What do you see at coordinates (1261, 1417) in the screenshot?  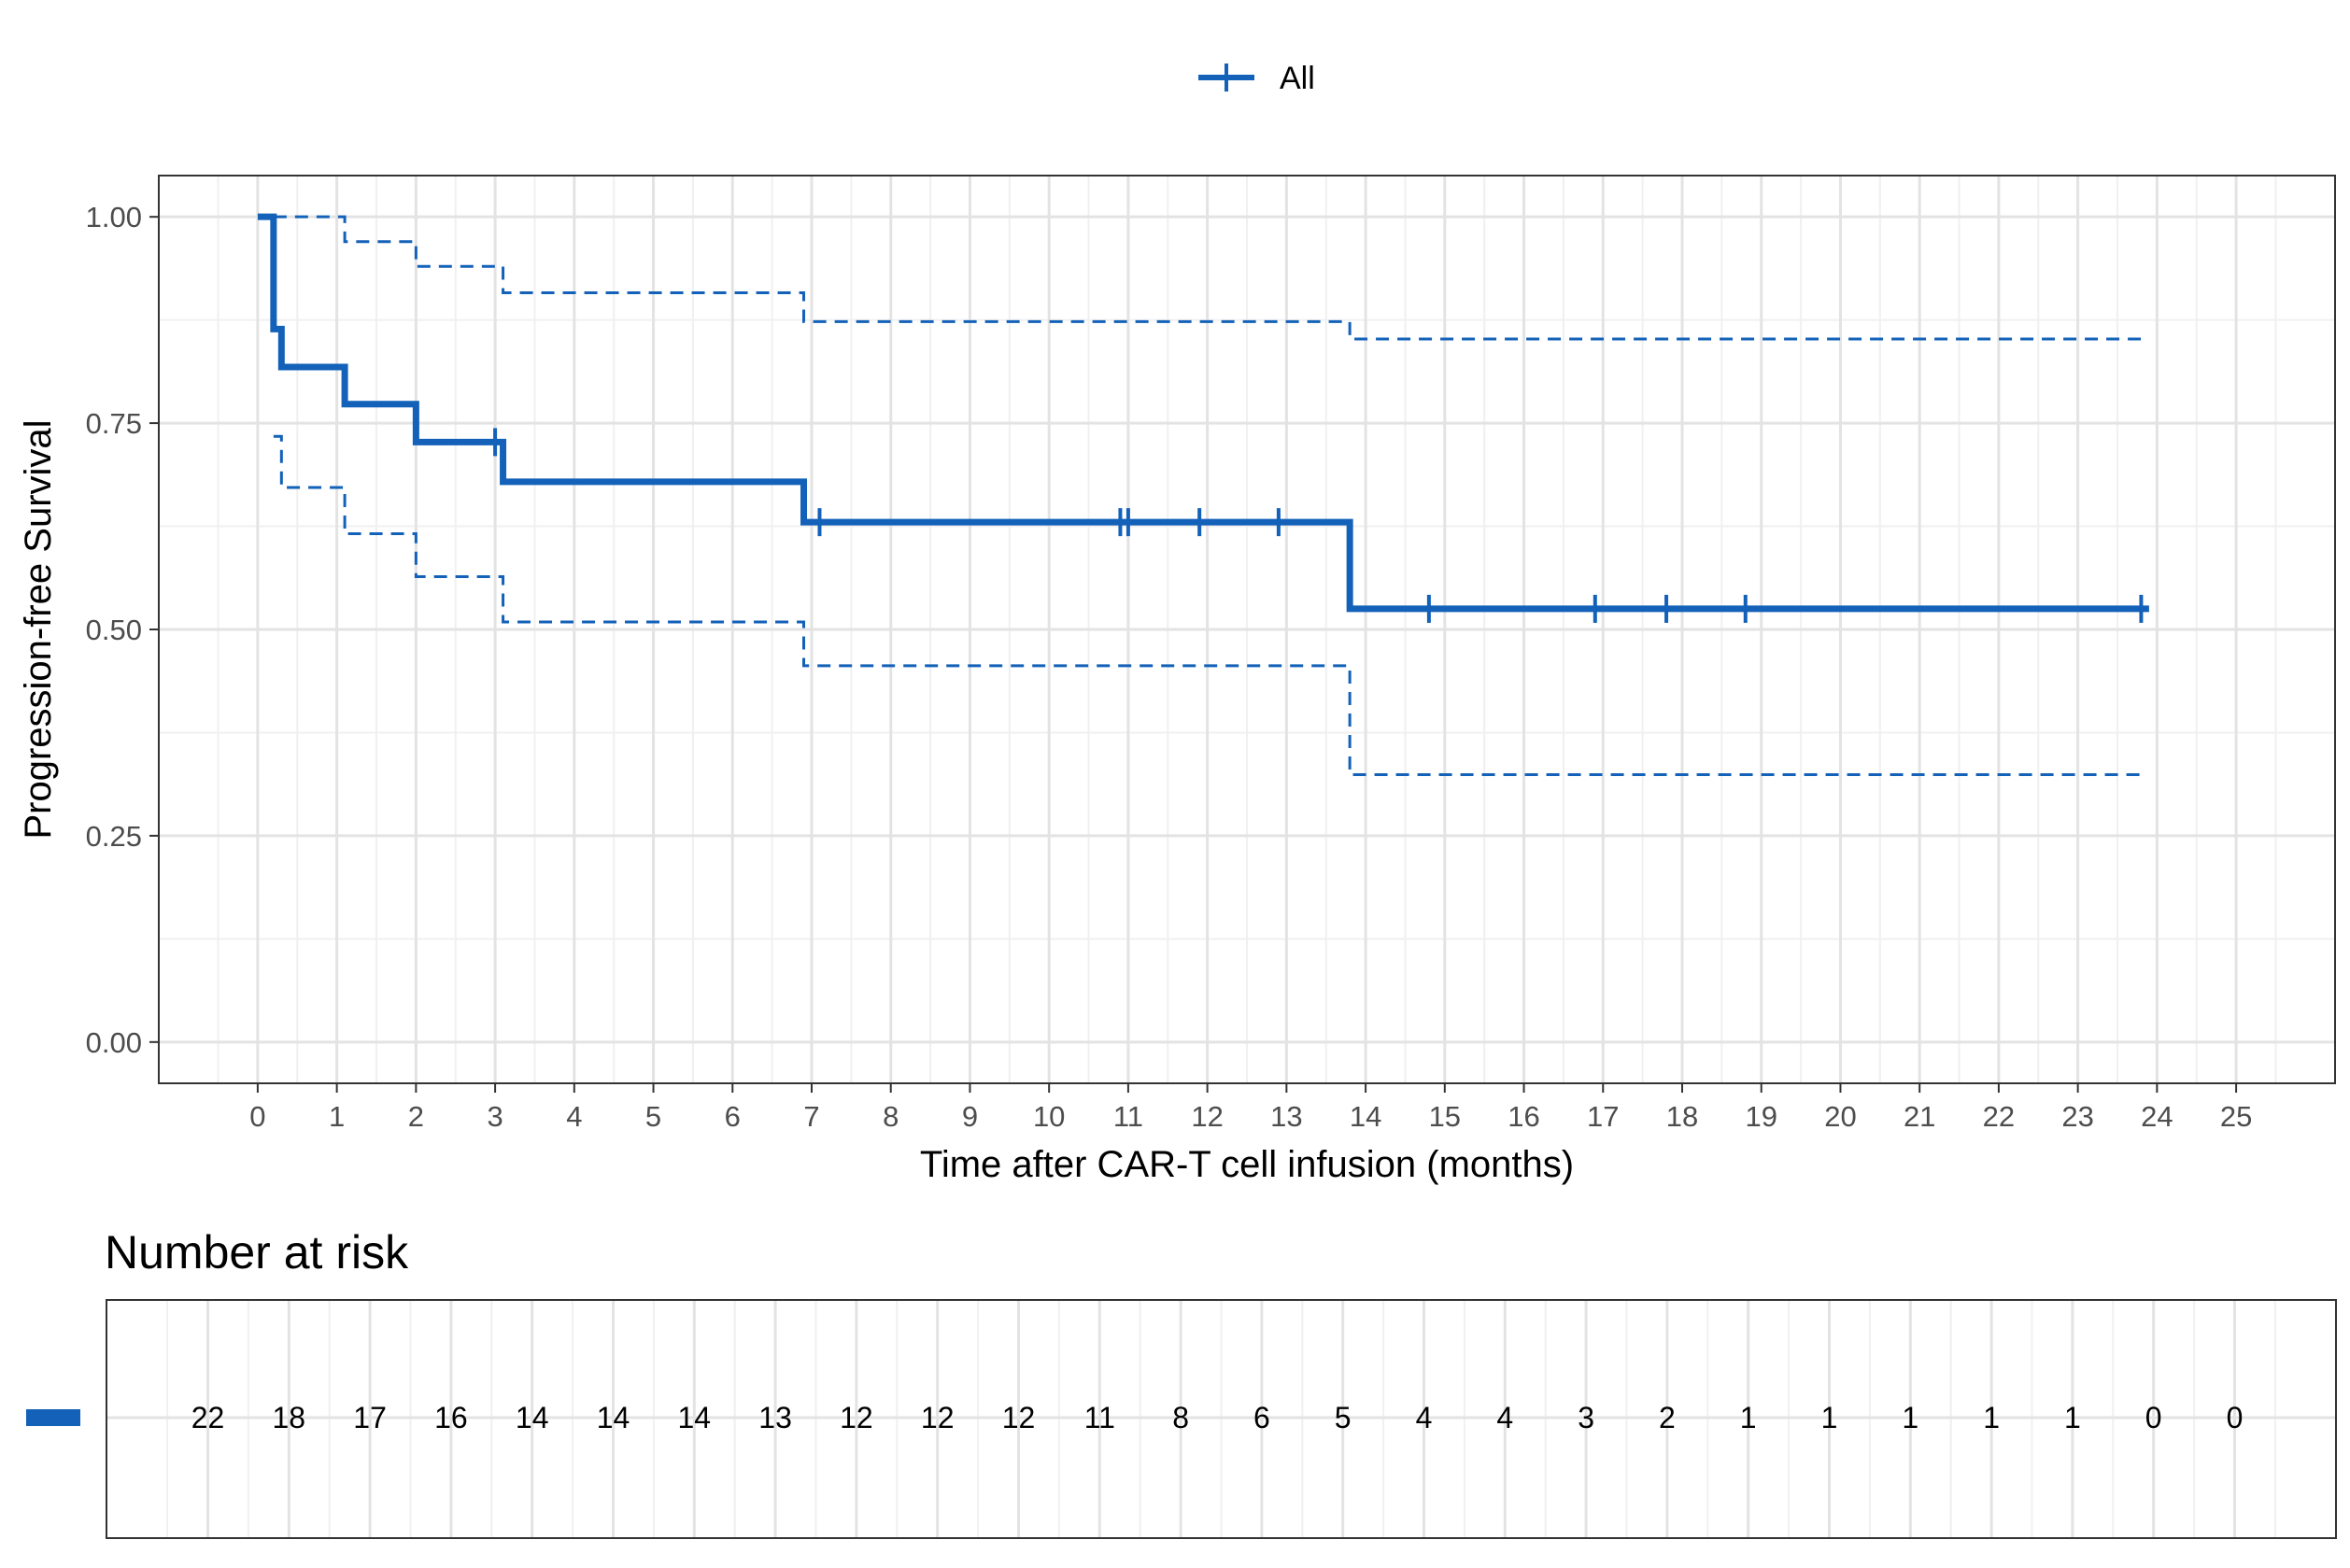 I see `risk-count: 6` at bounding box center [1261, 1417].